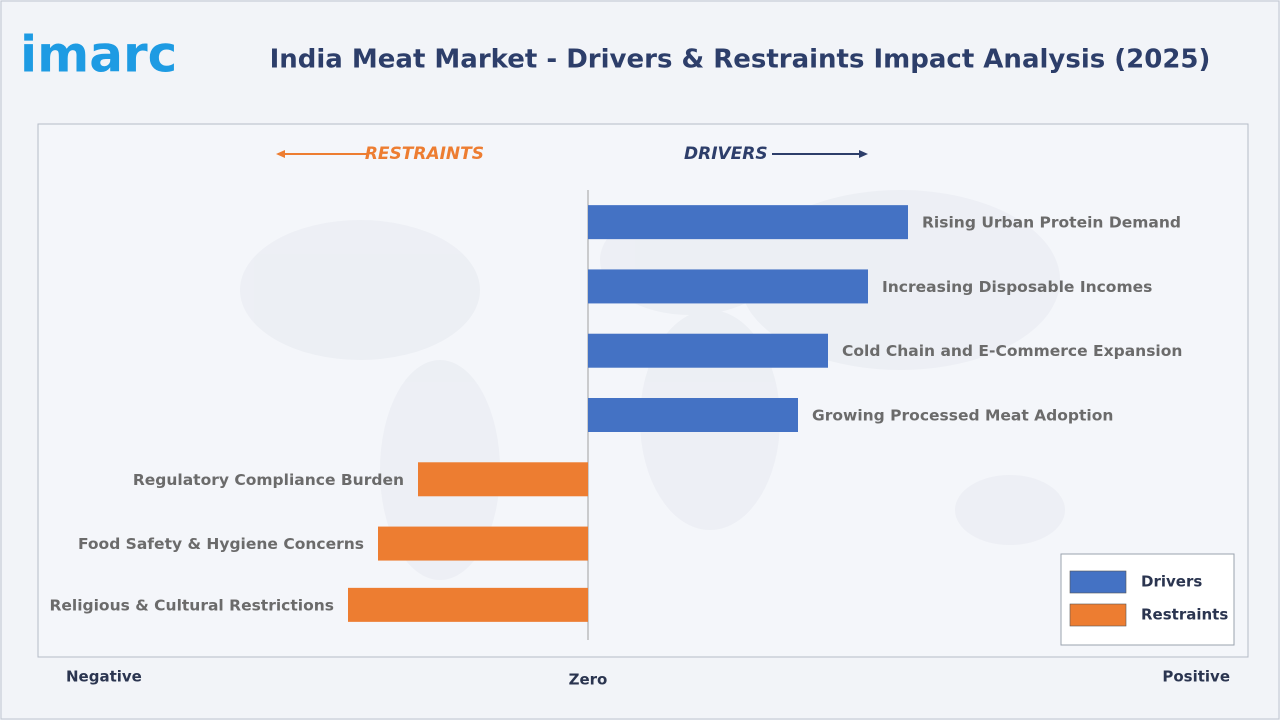  I want to click on category-label: Rising Urban Protein Demand, so click(1051, 223).